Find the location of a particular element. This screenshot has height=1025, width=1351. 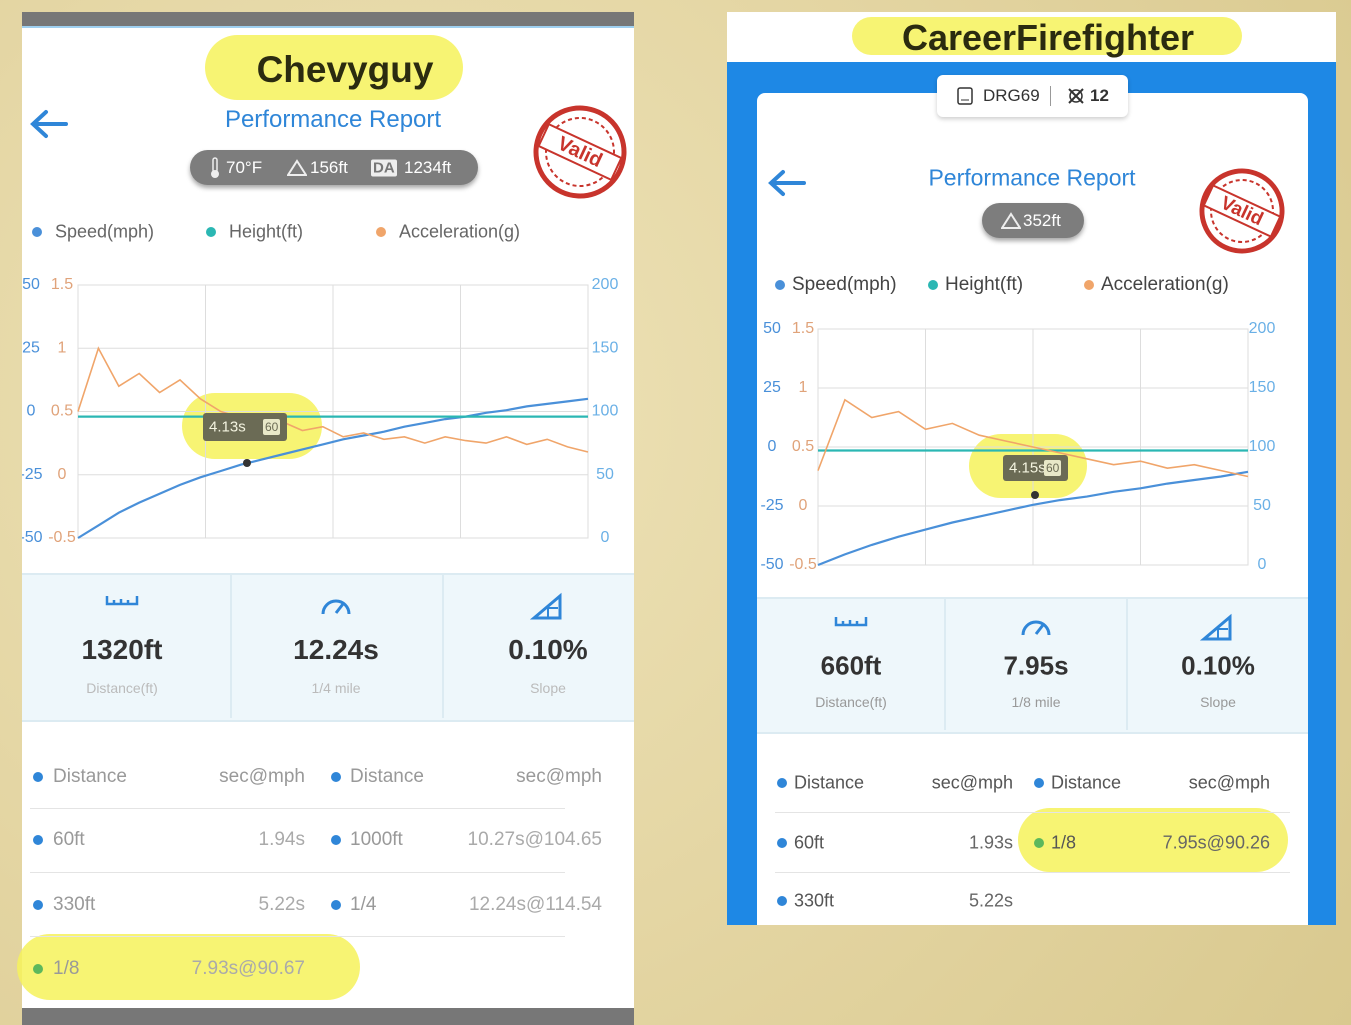

y-tick-label: -0.5 is located at coordinates (62, 537).